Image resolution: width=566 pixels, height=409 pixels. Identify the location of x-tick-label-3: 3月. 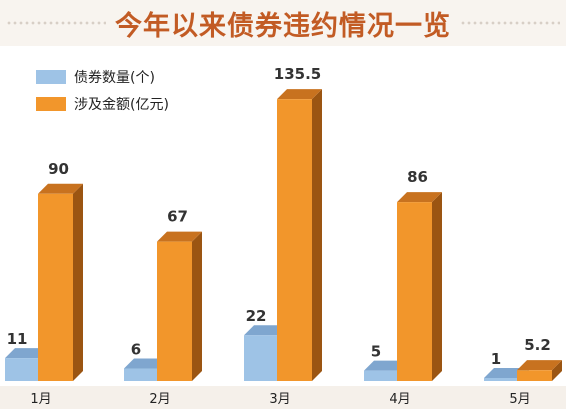
(279, 399).